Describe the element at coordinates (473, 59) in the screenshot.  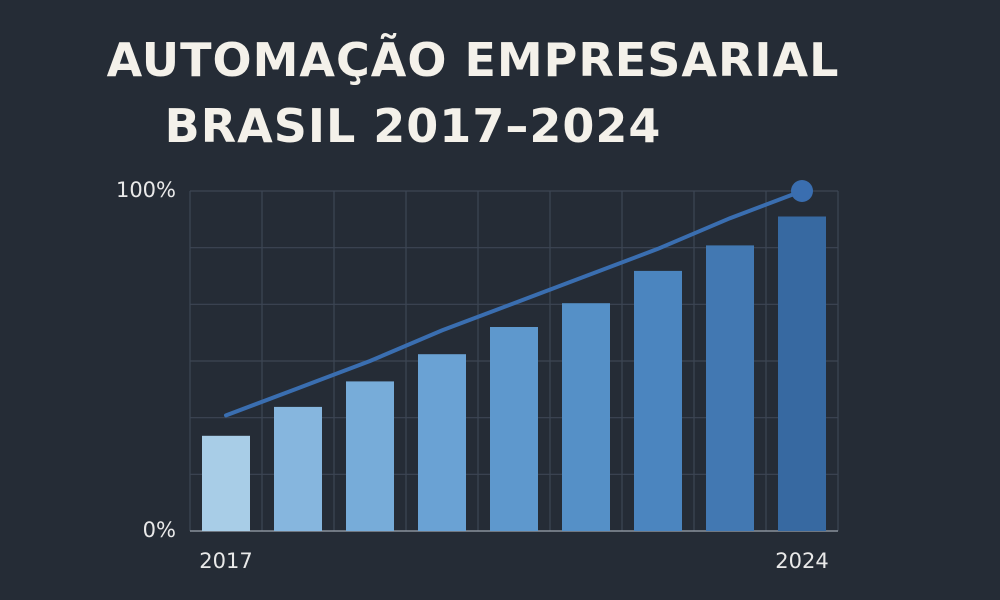
I see `chart-title: AUTOMAÇÃO EMPRESARIAL` at that location.